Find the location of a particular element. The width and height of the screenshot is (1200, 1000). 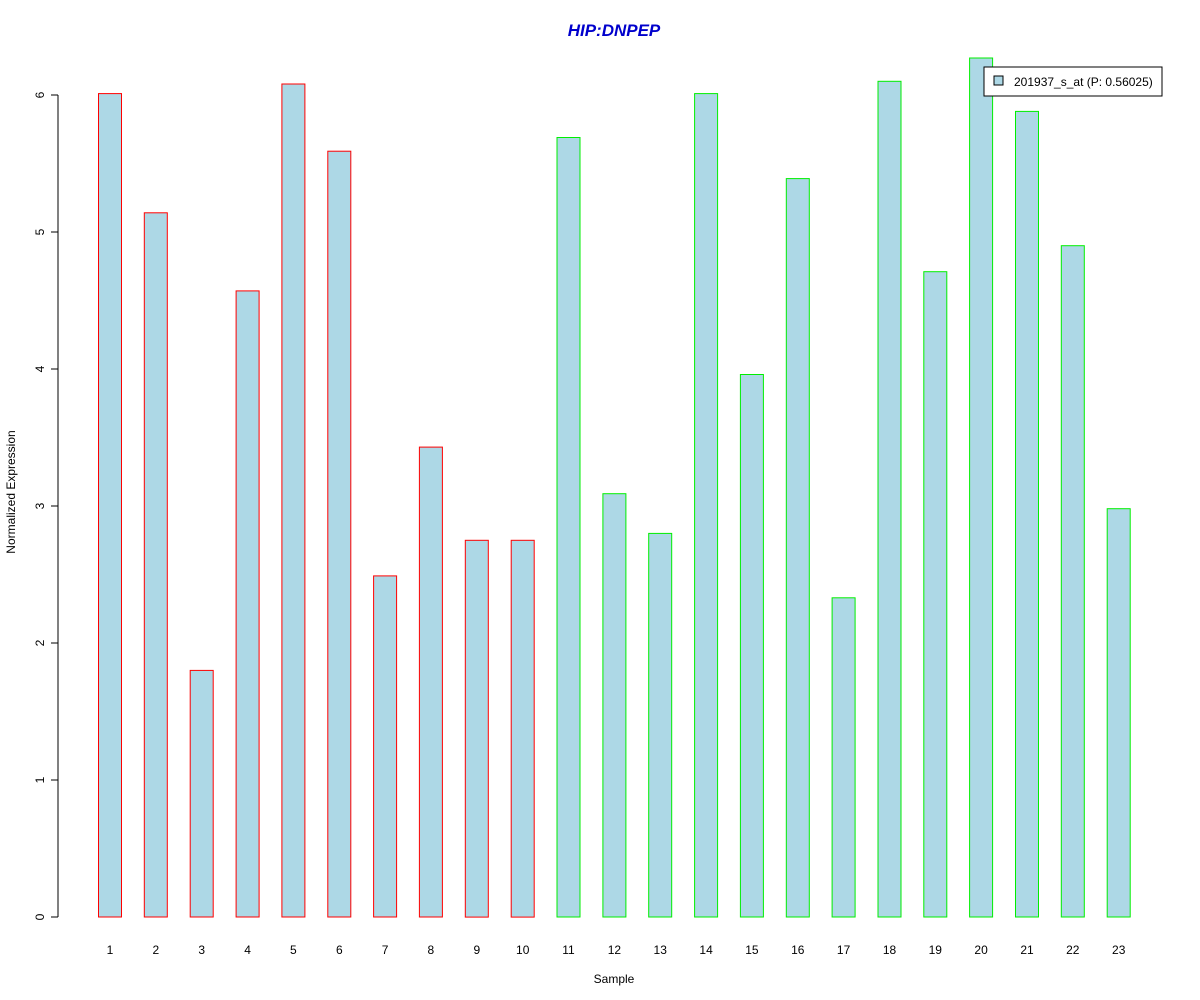

x-tick-label: 11 is located at coordinates (568, 950).